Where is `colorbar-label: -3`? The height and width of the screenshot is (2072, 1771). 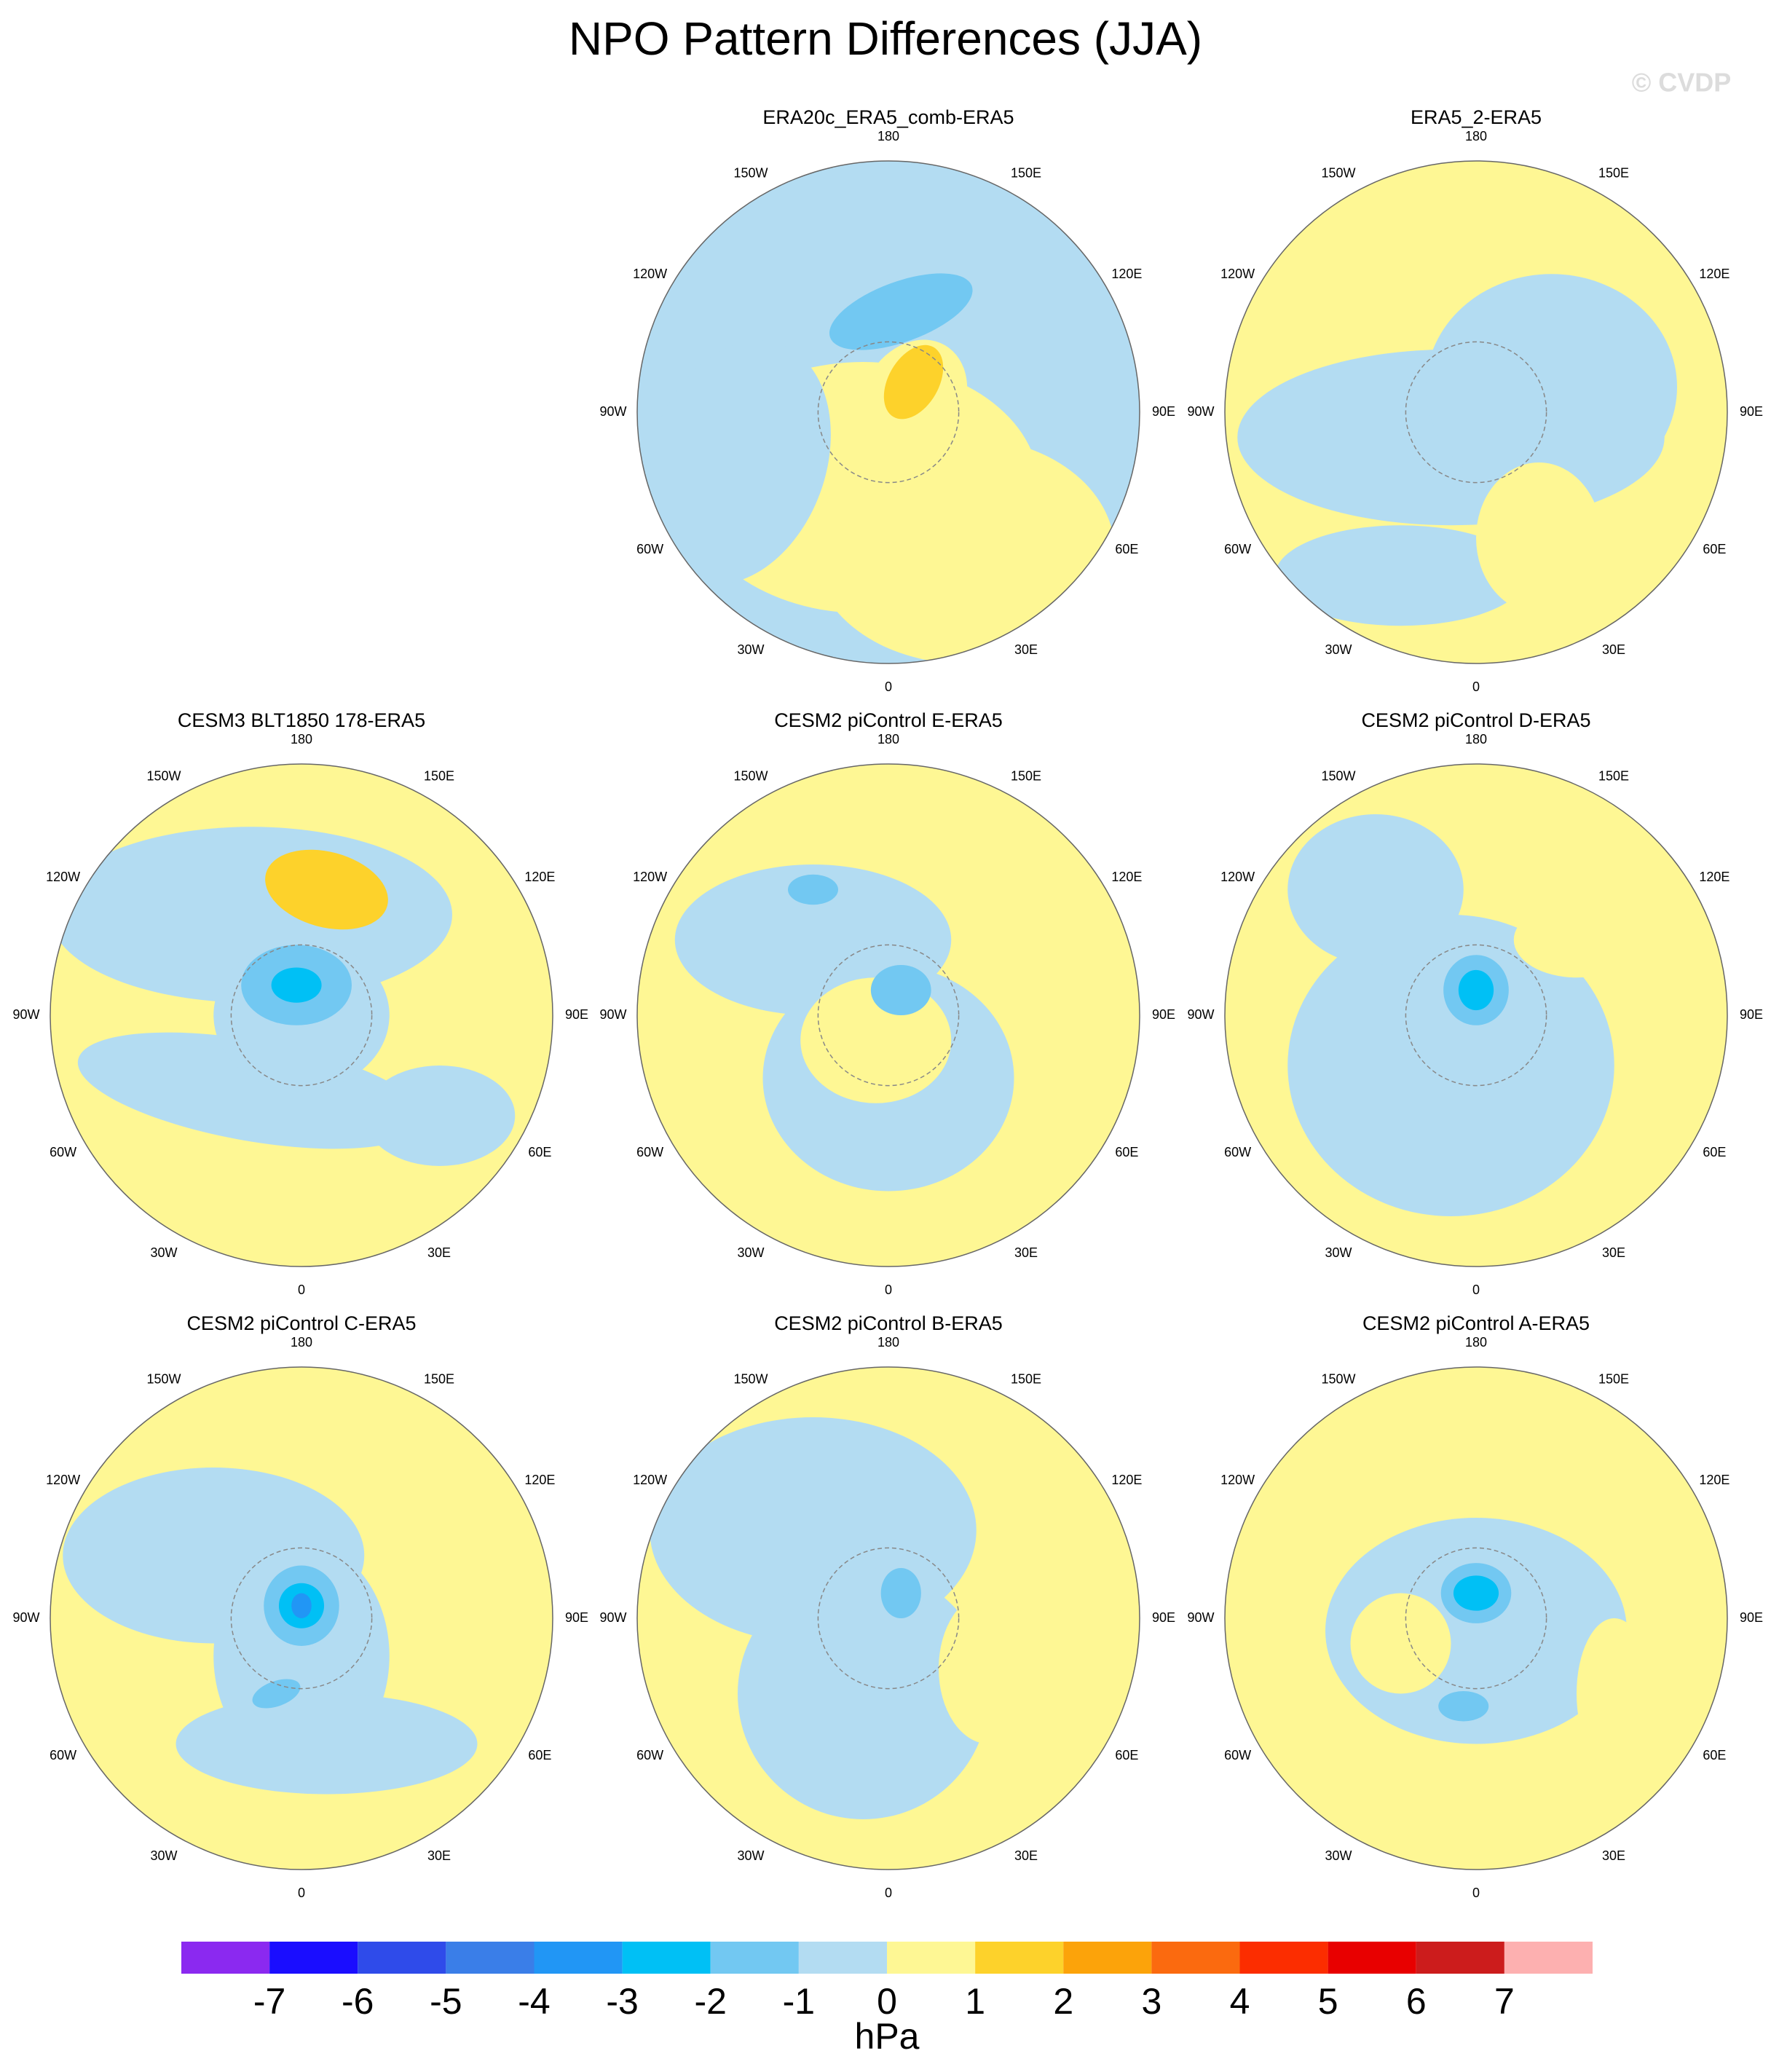 colorbar-label: -3 is located at coordinates (622, 2001).